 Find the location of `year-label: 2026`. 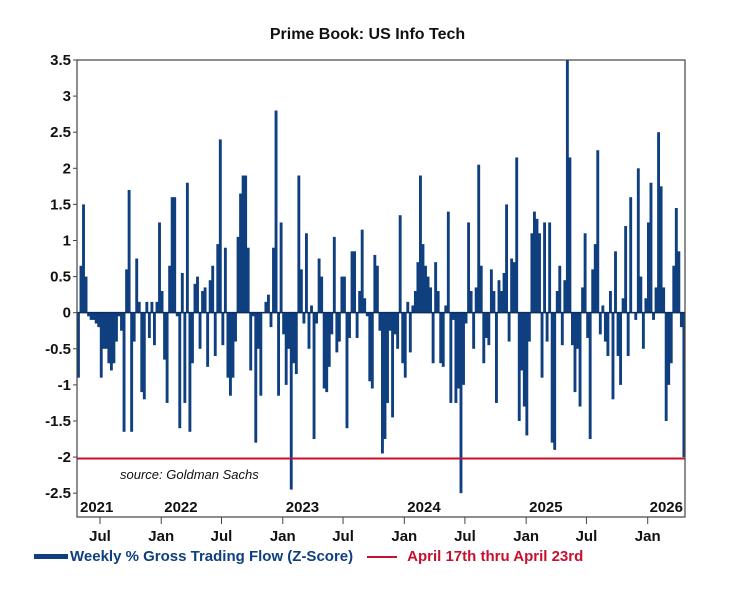

year-label: 2026 is located at coordinates (666, 507).